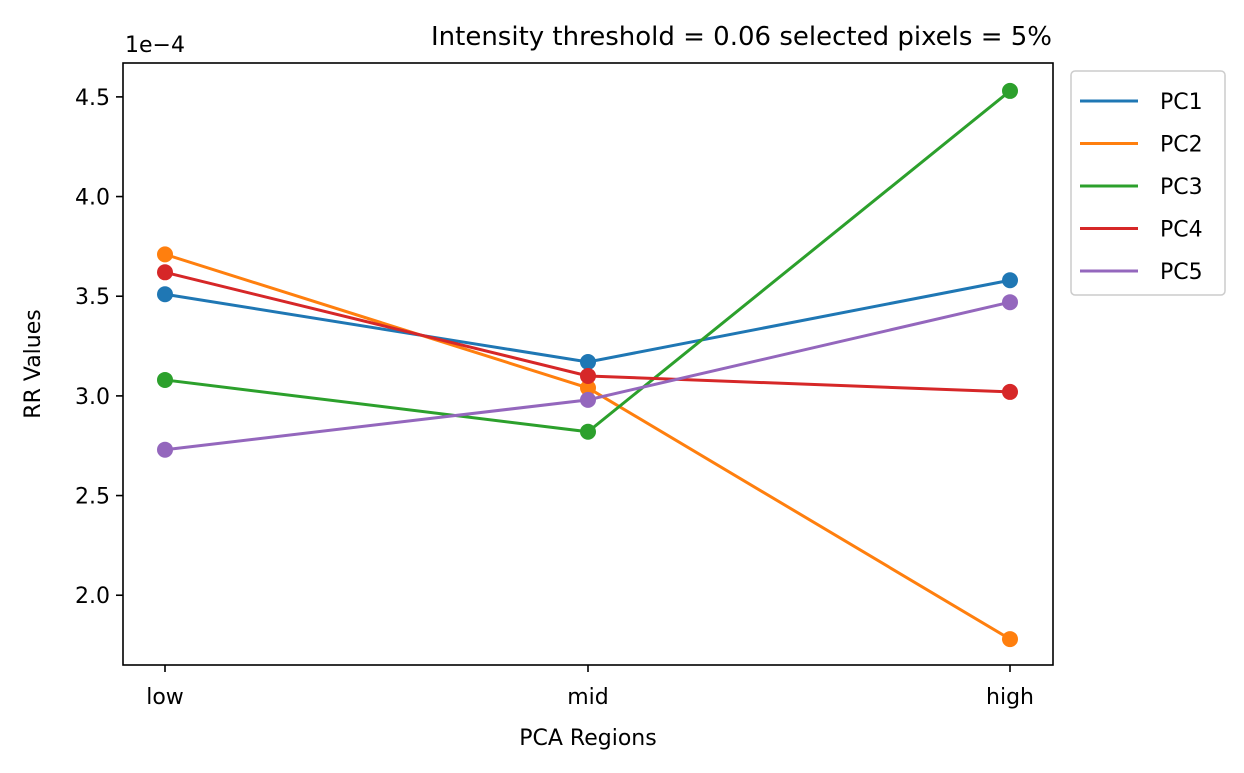  Describe the element at coordinates (1141, 145) in the screenshot. I see `legend-item-pc2: PC2` at that location.